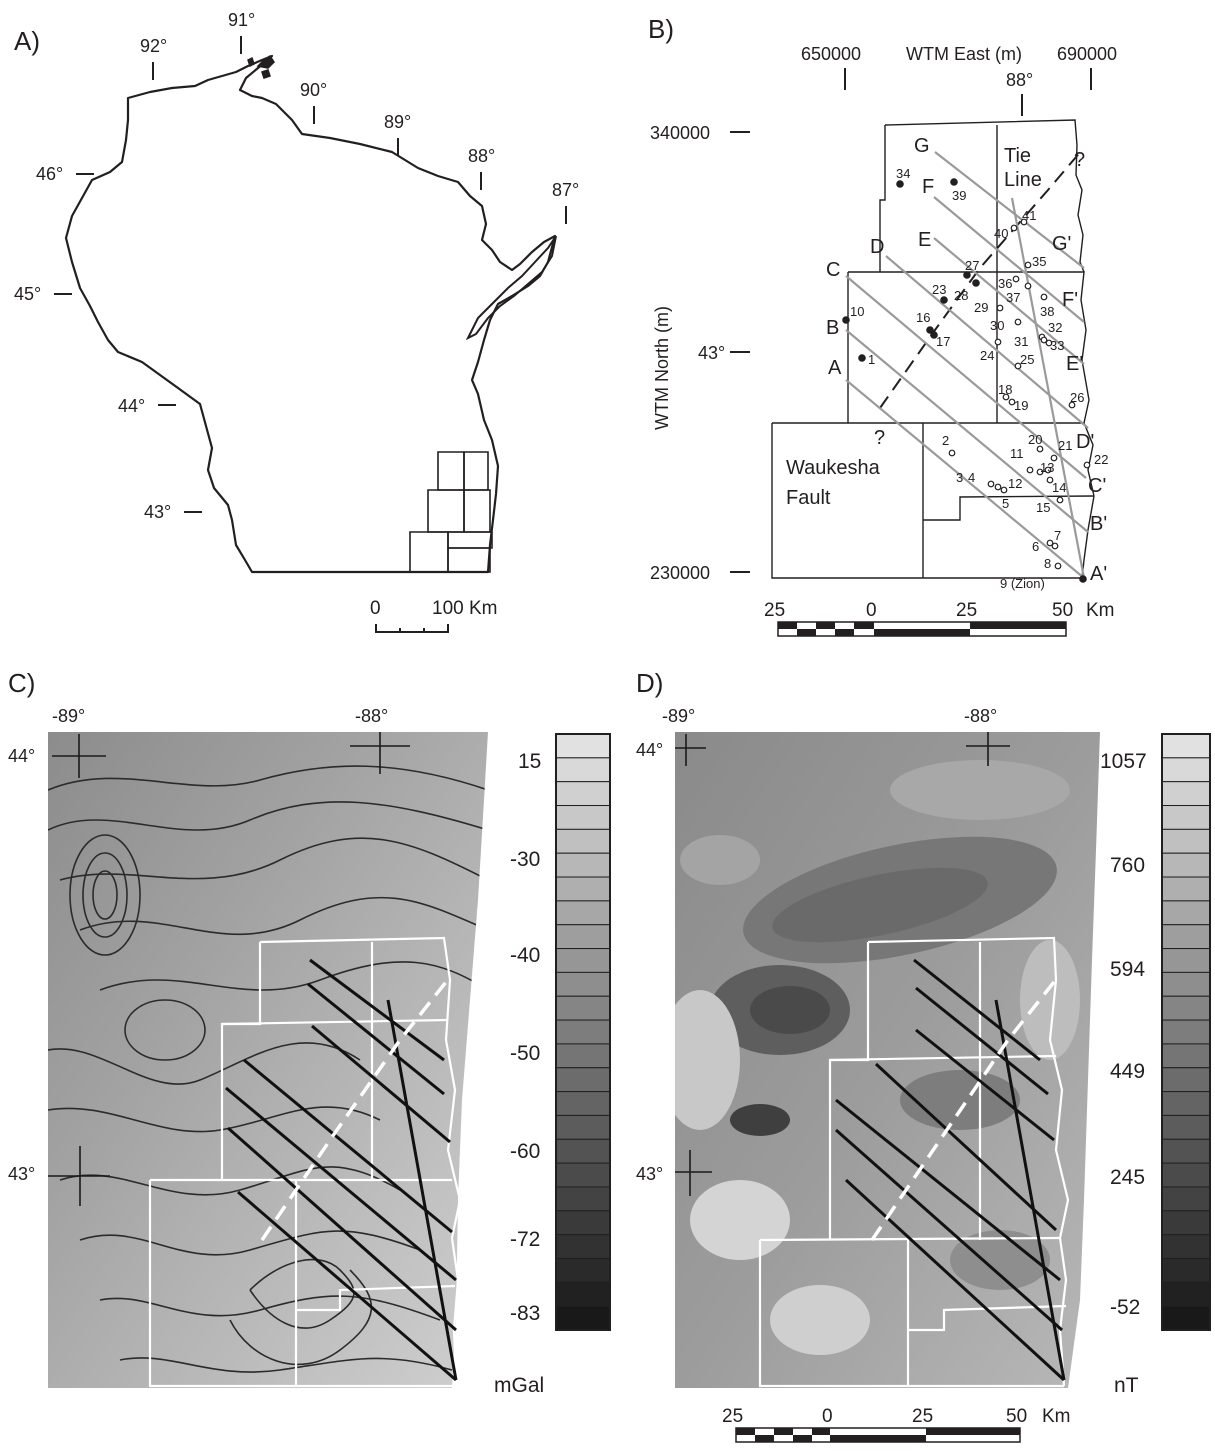 The height and width of the screenshot is (1452, 1215). I want to click on profile-label: G', so click(1061, 244).